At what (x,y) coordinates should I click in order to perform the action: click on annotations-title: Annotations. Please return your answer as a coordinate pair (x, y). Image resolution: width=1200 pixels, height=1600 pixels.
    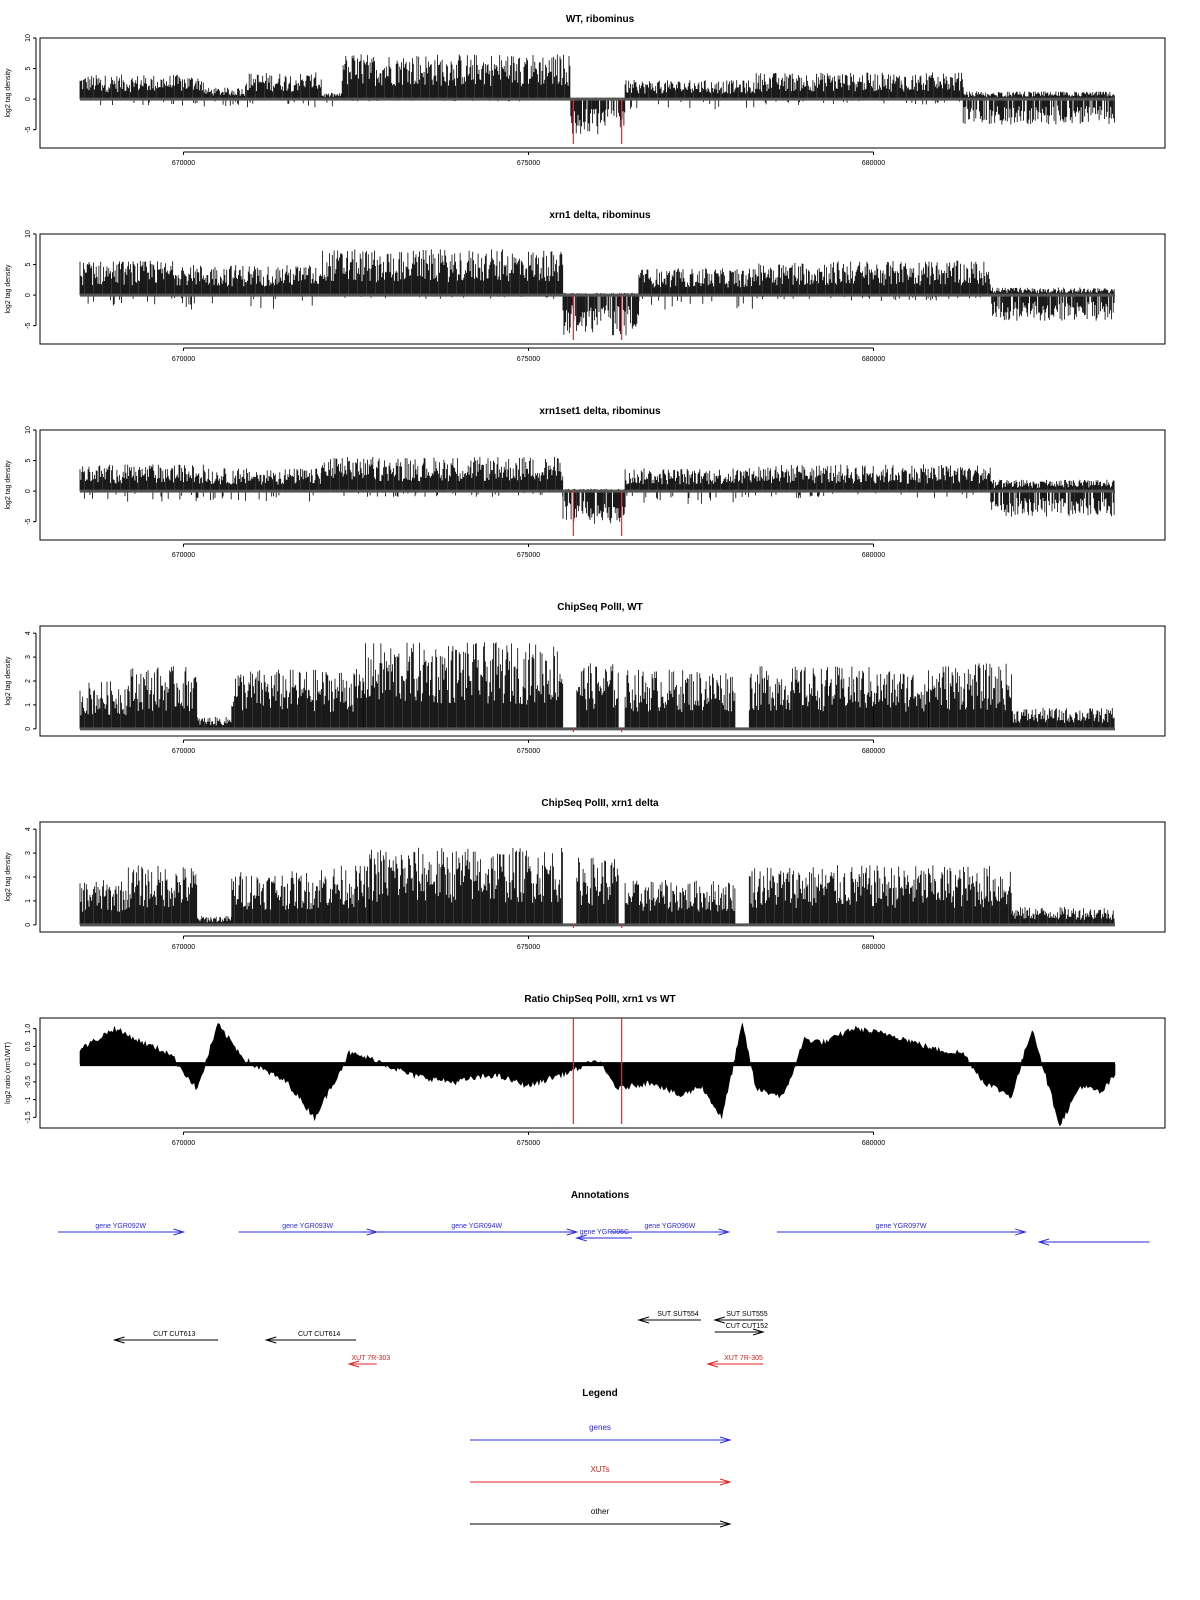
    Looking at the image, I should click on (600, 1195).